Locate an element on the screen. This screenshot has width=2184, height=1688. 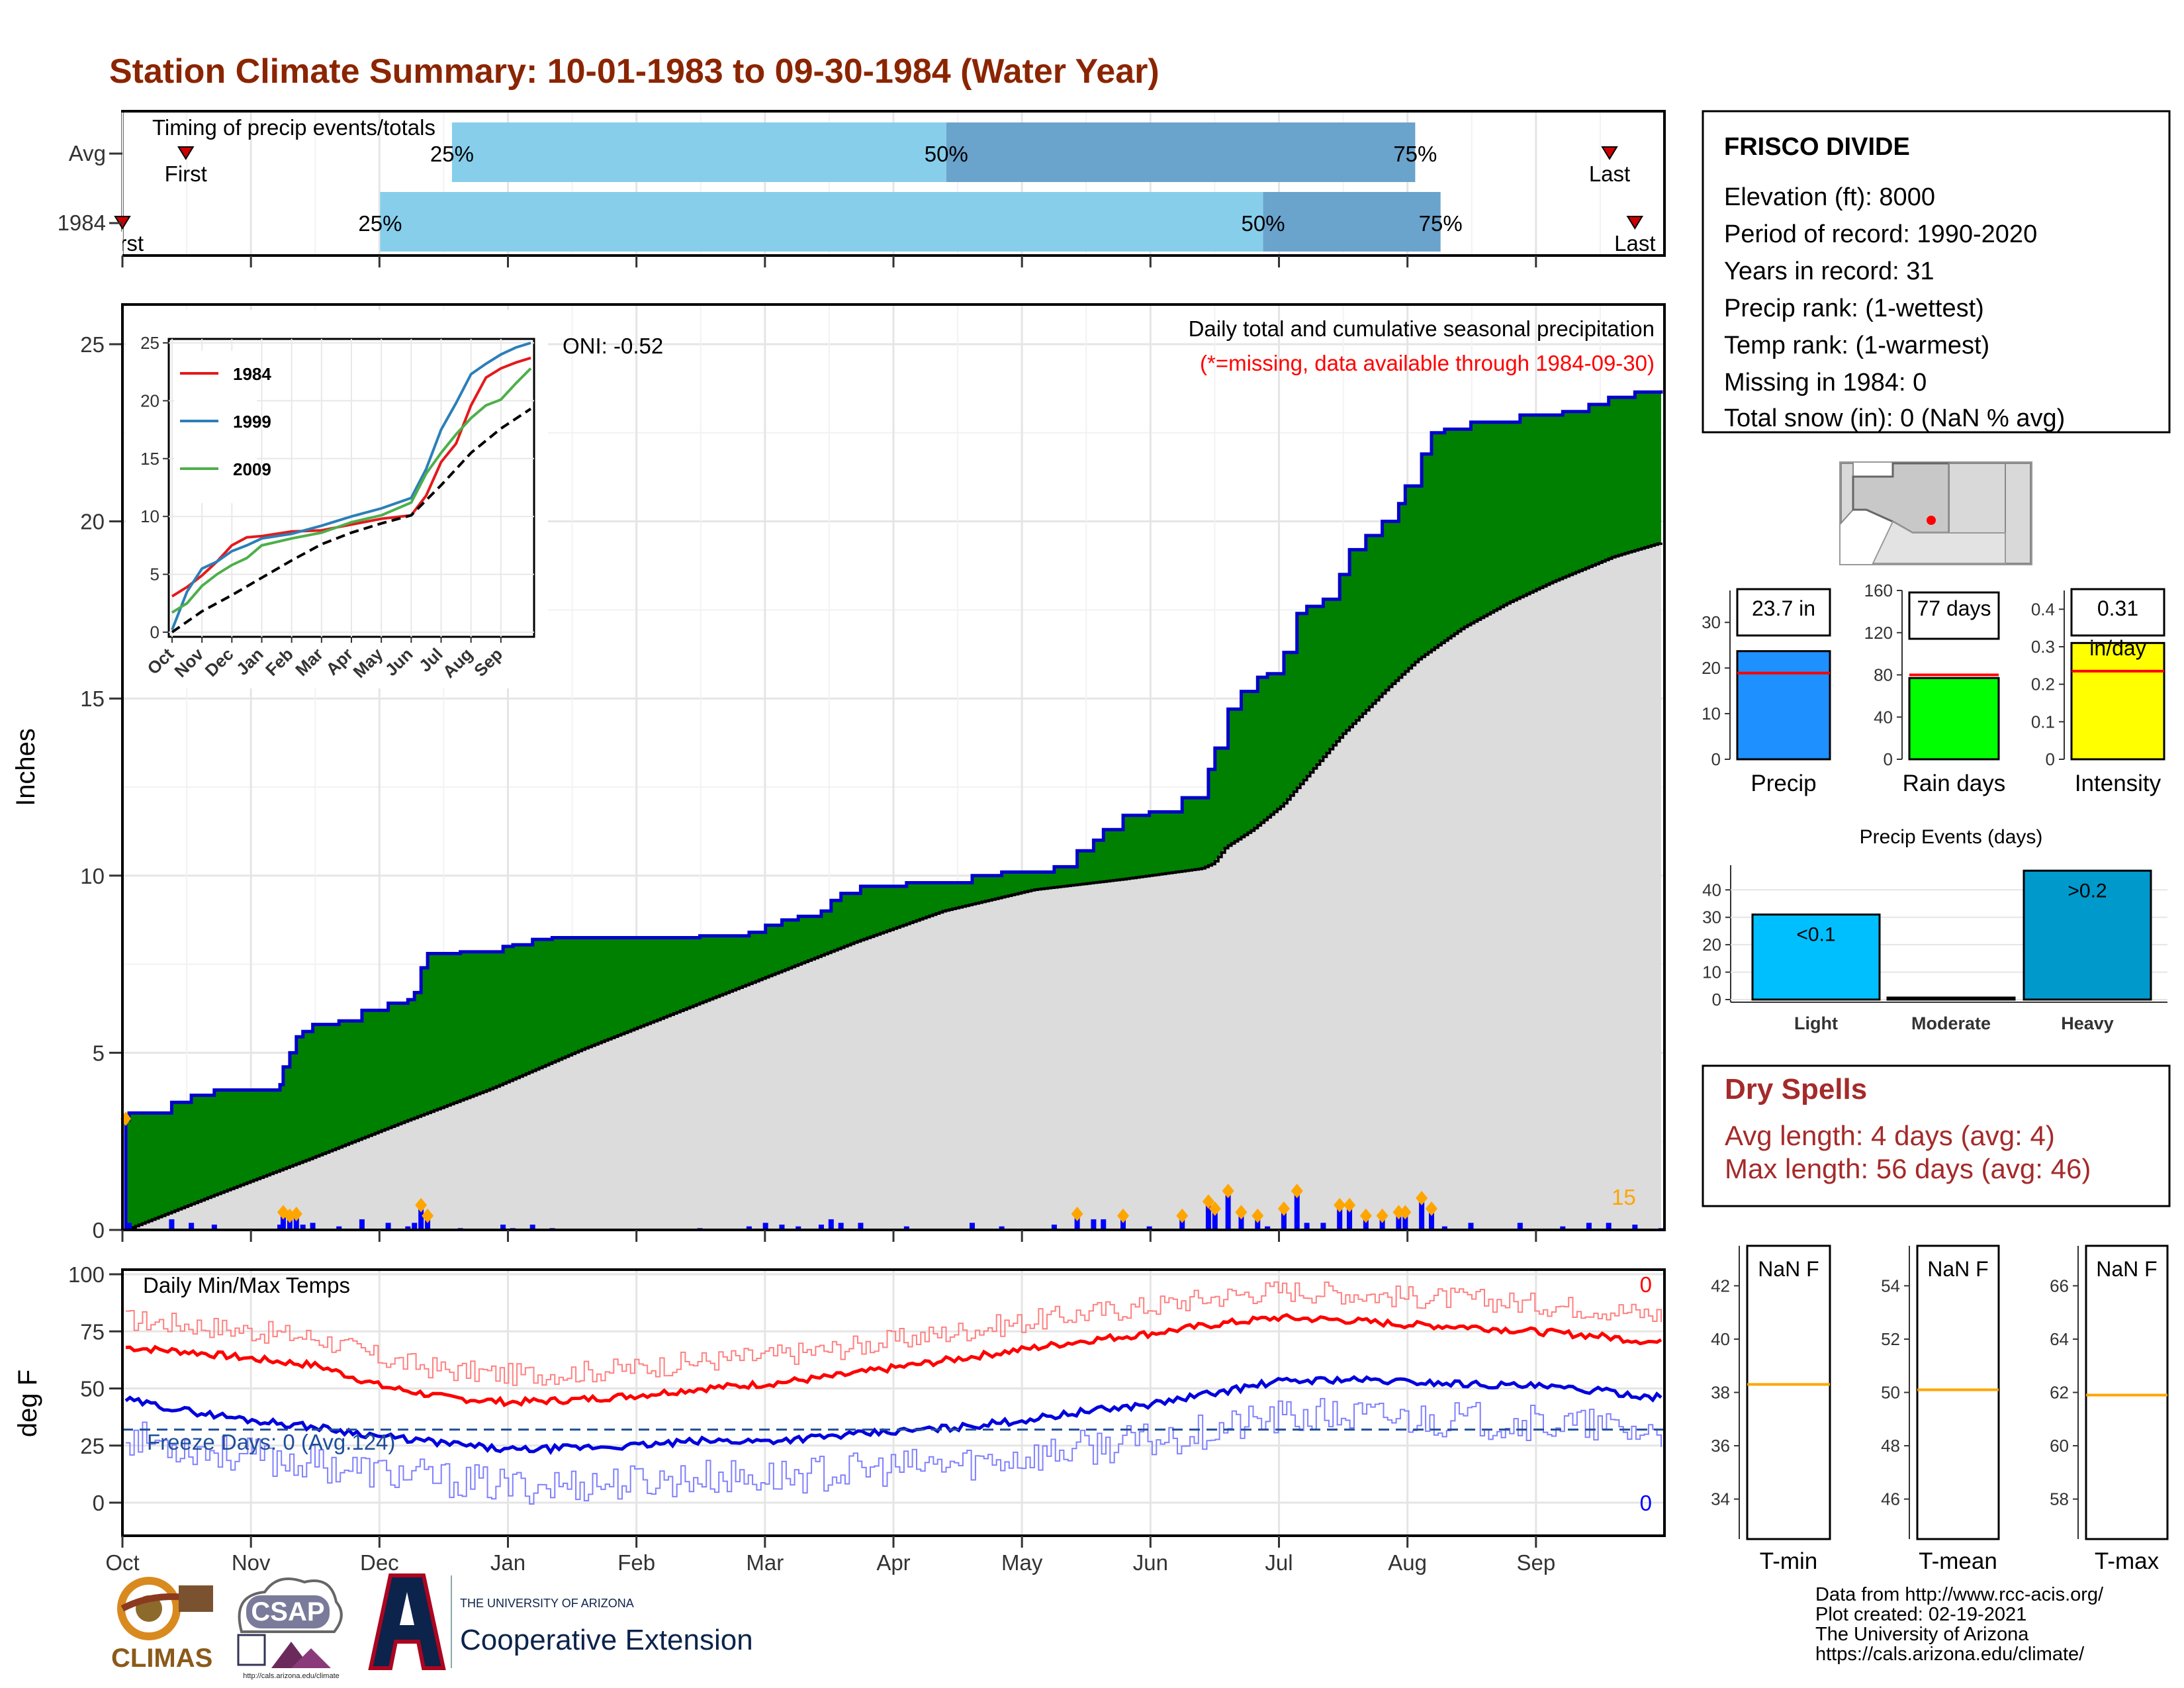
tmax-count: 0 is located at coordinates (1646, 1284).